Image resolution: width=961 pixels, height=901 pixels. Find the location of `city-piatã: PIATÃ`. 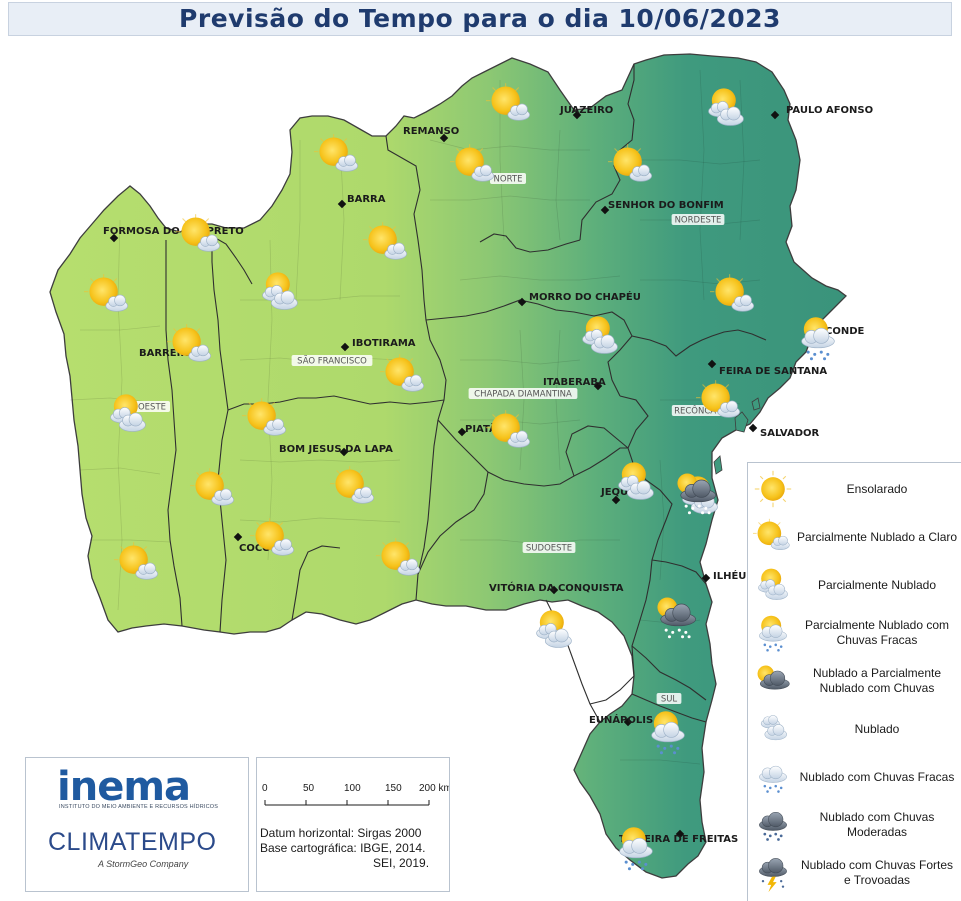

city-piatã: PIATÃ is located at coordinates (477, 429).